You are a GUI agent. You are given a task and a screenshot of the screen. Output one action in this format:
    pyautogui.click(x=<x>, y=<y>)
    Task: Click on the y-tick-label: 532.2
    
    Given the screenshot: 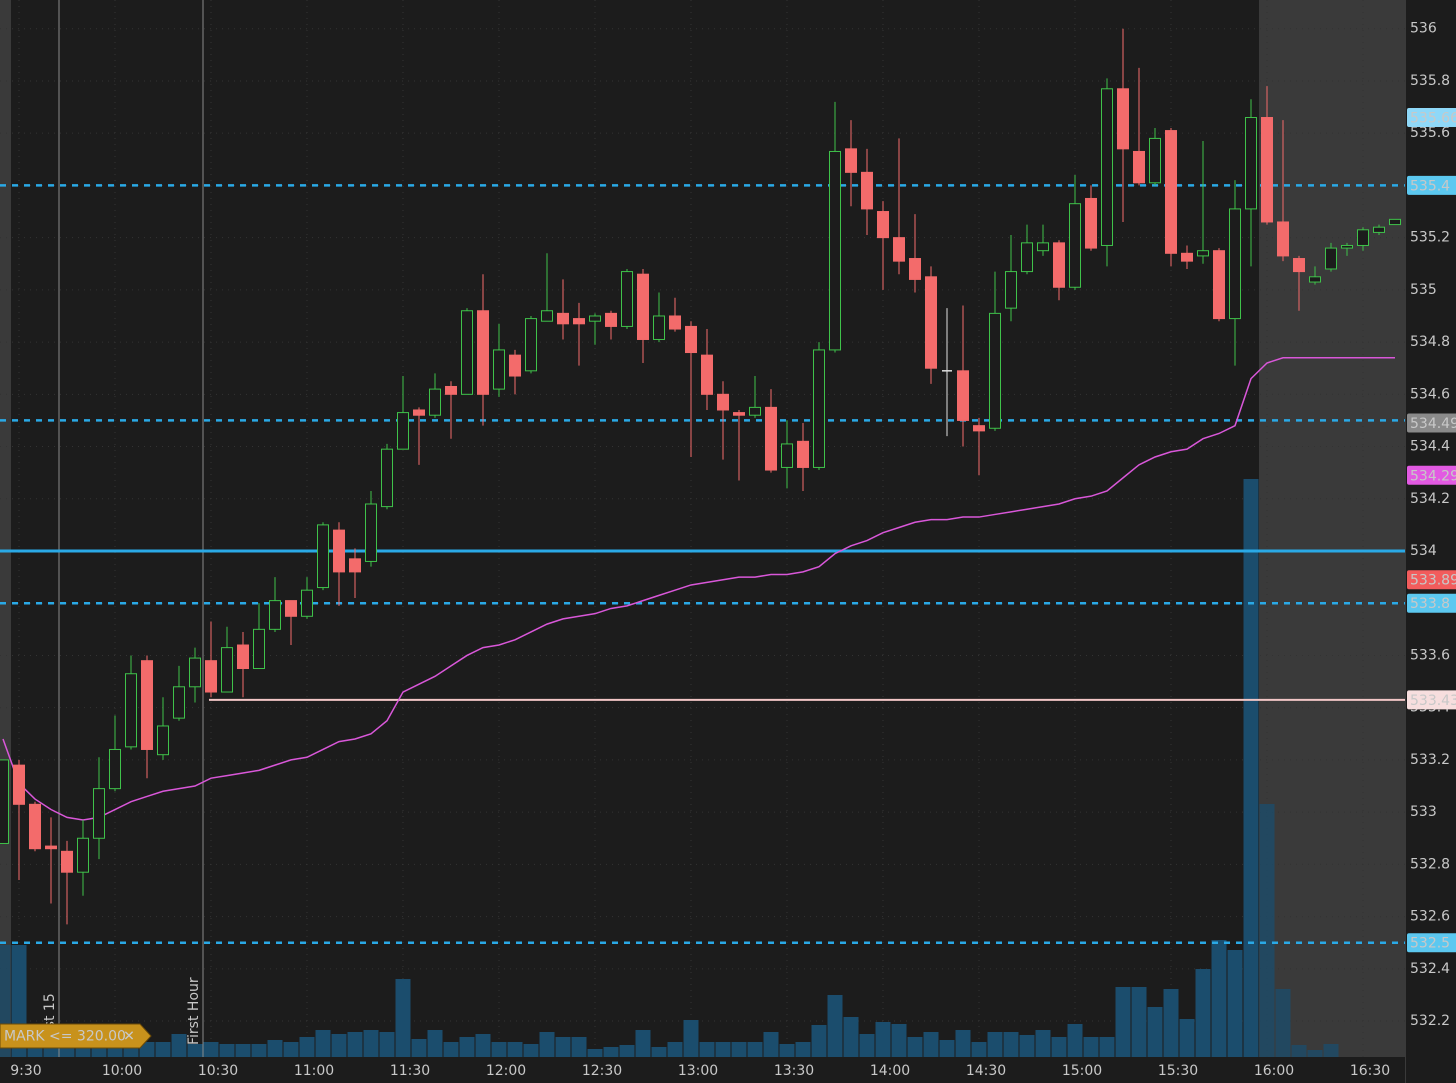 What is the action you would take?
    pyautogui.click(x=1430, y=1021)
    